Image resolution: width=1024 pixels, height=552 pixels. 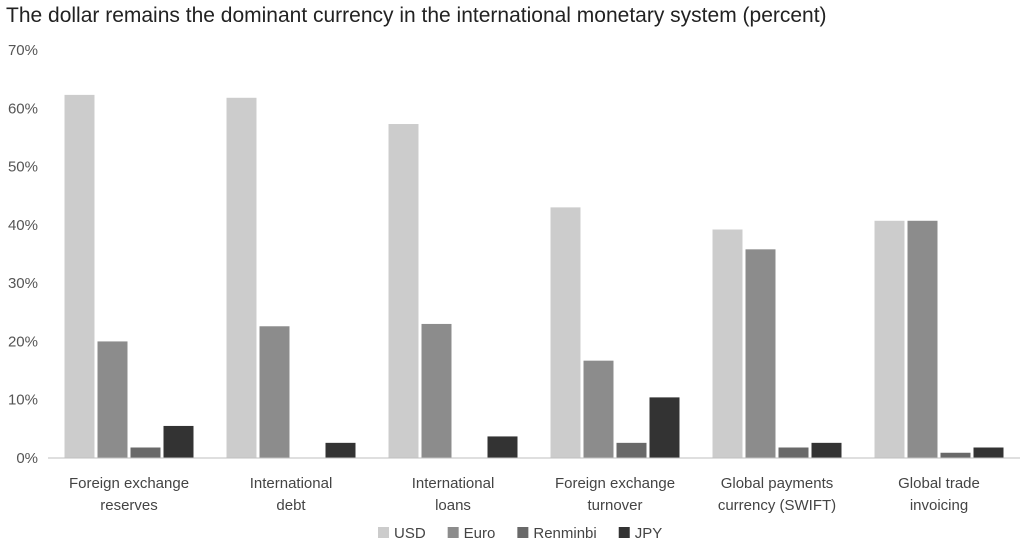 What do you see at coordinates (649, 533) in the screenshot?
I see `legend-label-jpy: JPY` at bounding box center [649, 533].